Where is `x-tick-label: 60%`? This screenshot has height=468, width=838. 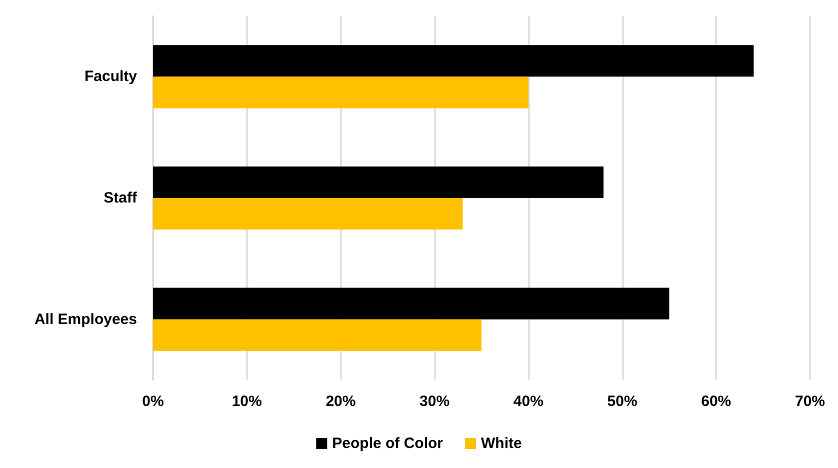 x-tick-label: 60% is located at coordinates (716, 401).